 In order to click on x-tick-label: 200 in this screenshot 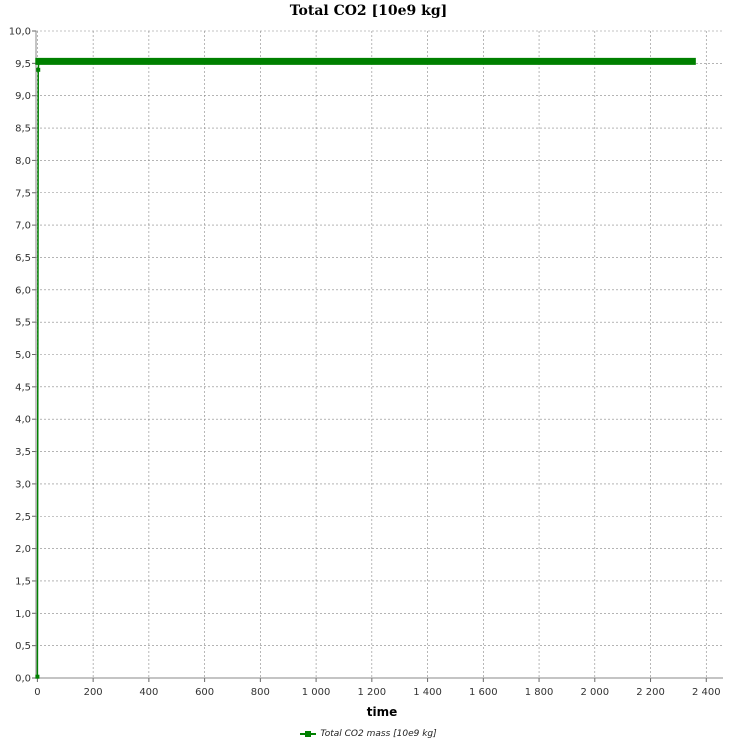, I will do `click(93, 692)`.